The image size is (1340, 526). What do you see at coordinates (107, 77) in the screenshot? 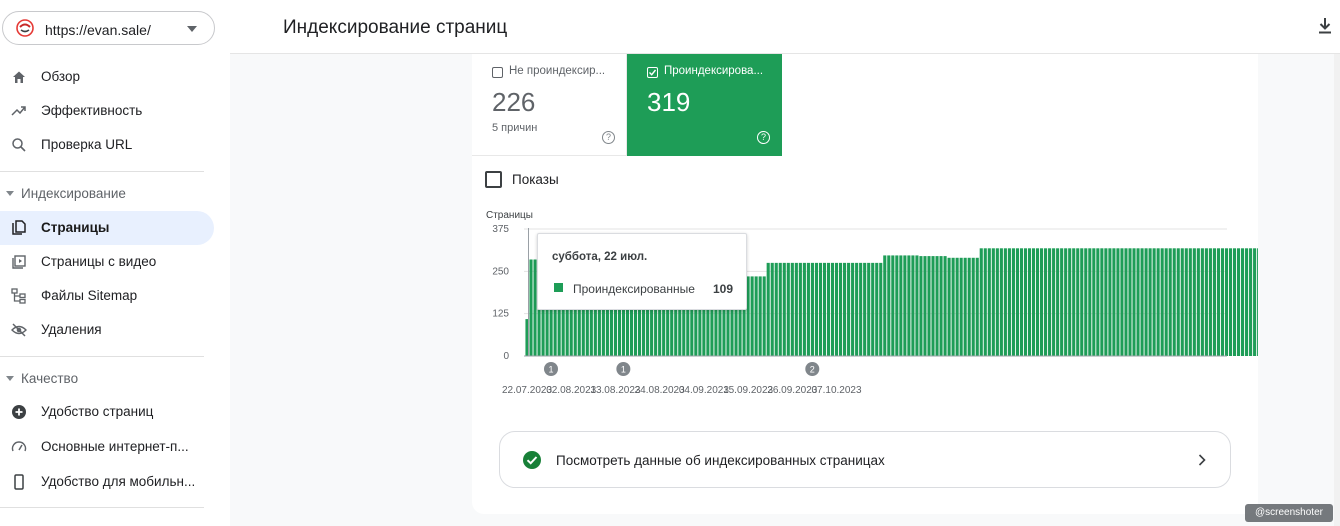
I see `nav-overview: Обзор` at bounding box center [107, 77].